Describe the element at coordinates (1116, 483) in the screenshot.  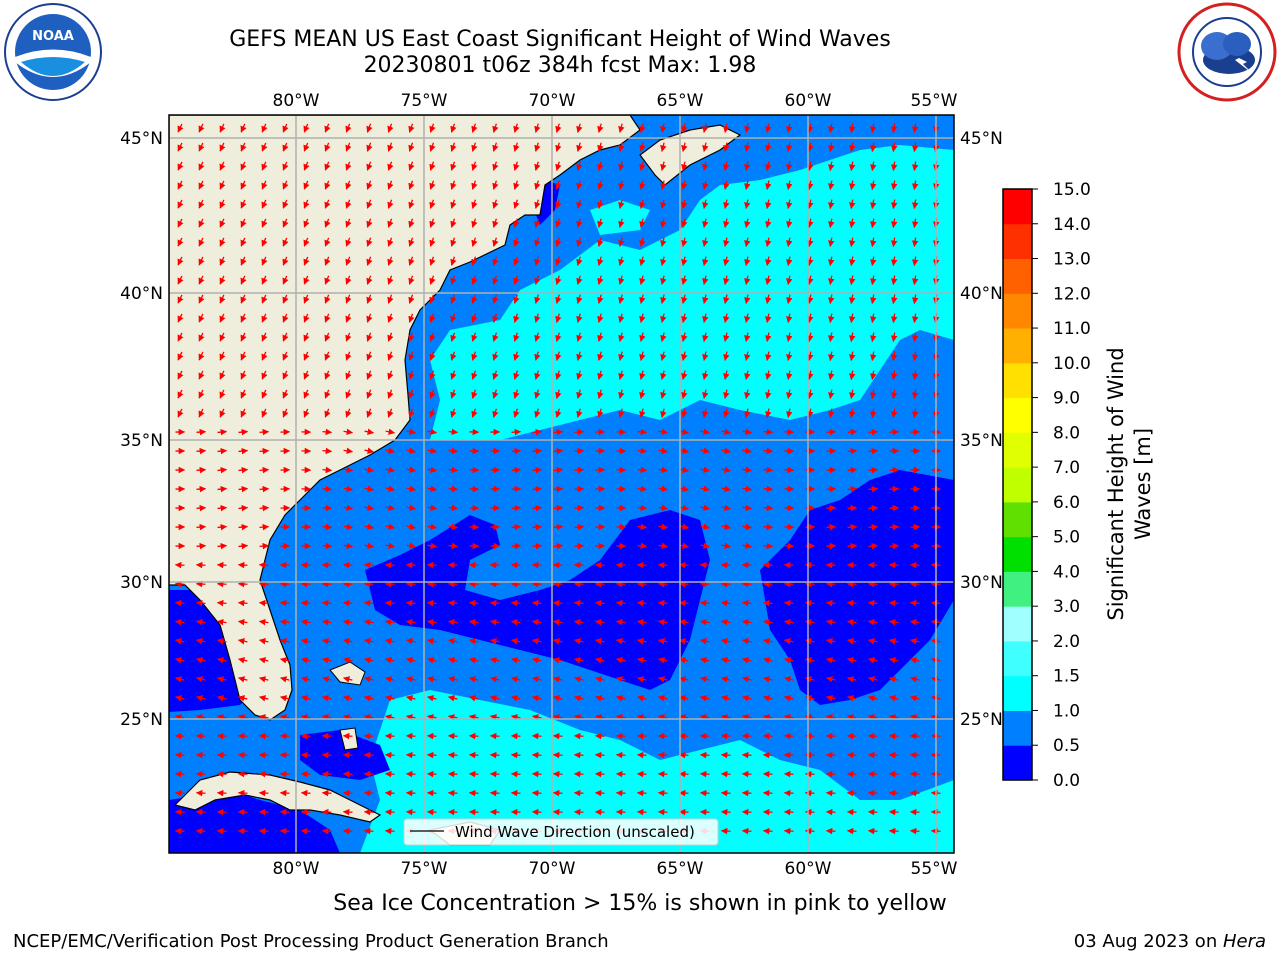
I see `colorbar-title-1: Significant Height of Wind` at that location.